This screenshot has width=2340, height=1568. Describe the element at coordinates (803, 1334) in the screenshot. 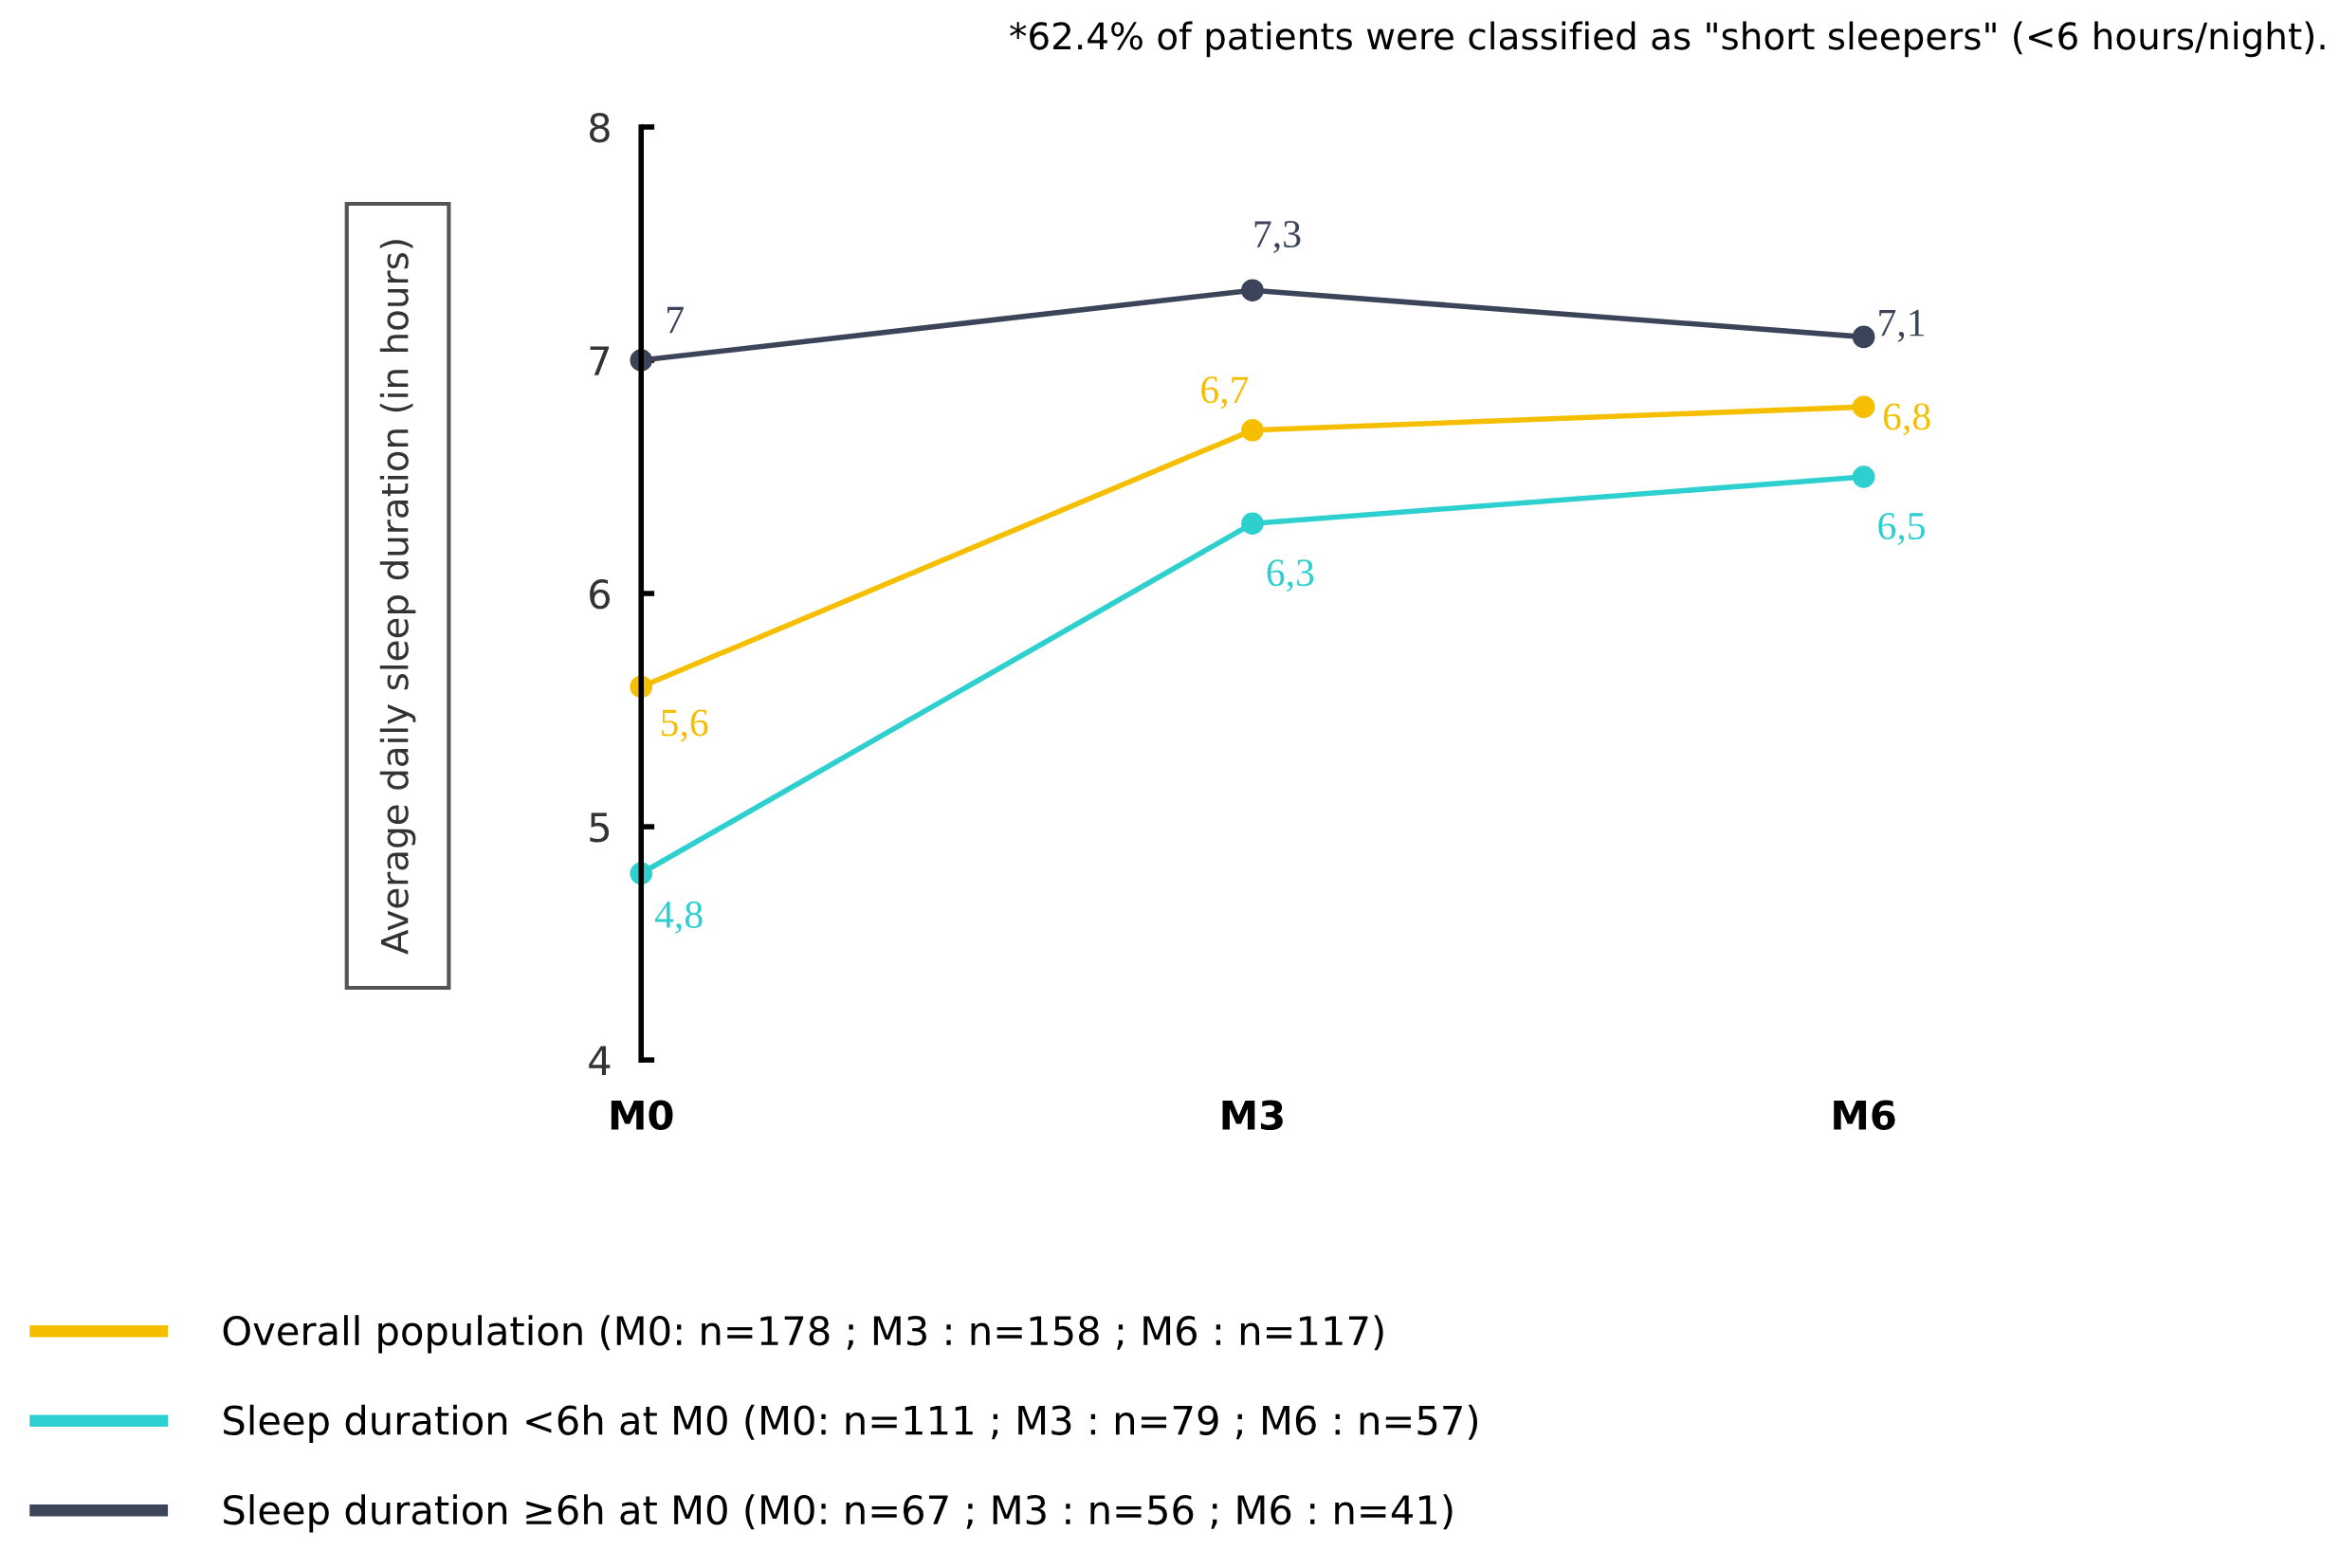

I see `legend-label: Overall population (M0: n=178 ; M3 : n=158 ; M6 : n=117)` at that location.